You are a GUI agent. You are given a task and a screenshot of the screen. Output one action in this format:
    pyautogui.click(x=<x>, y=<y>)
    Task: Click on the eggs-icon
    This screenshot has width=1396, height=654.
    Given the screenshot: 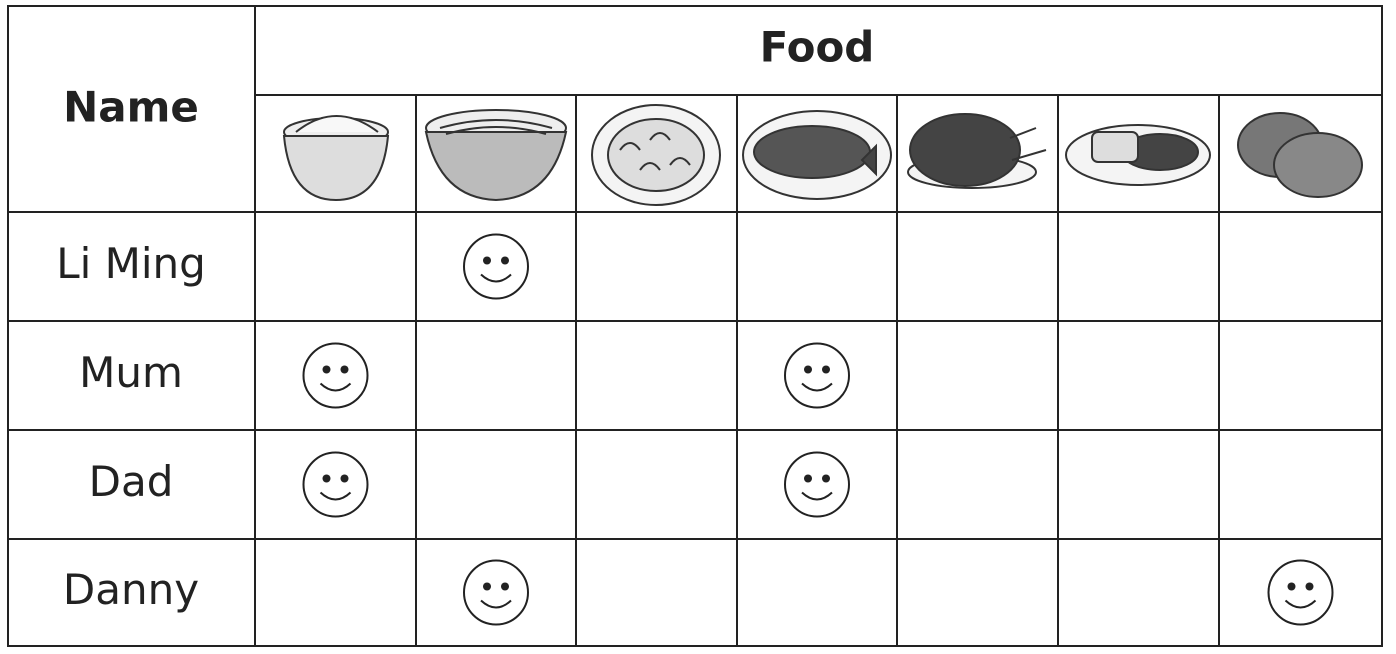 What is the action you would take?
    pyautogui.click(x=1300, y=155)
    